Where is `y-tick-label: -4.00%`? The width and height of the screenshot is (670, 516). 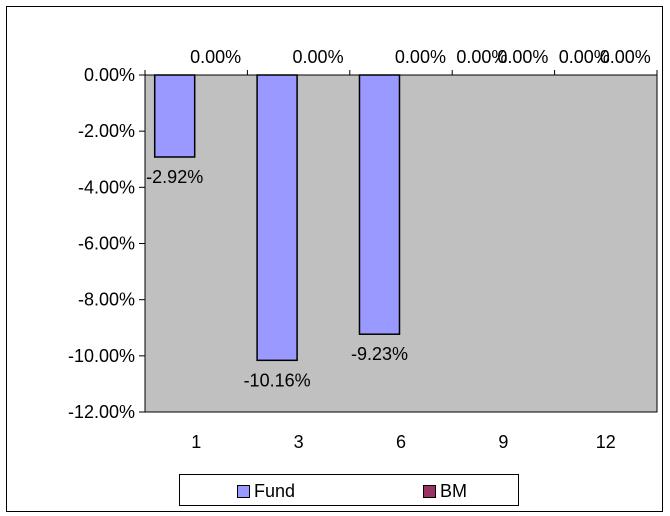
y-tick-label: -4.00% is located at coordinates (106, 187).